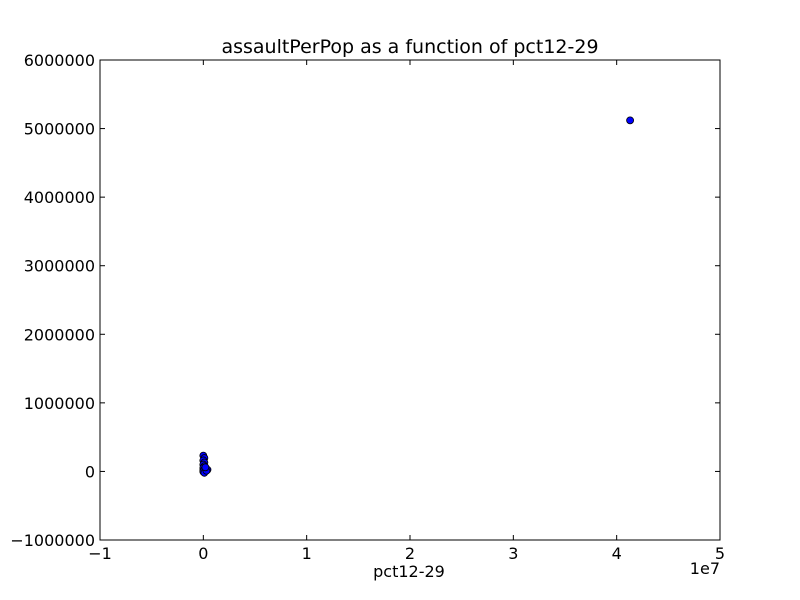 This screenshot has width=800, height=600. I want to click on x-tick-label: 0, so click(203, 553).